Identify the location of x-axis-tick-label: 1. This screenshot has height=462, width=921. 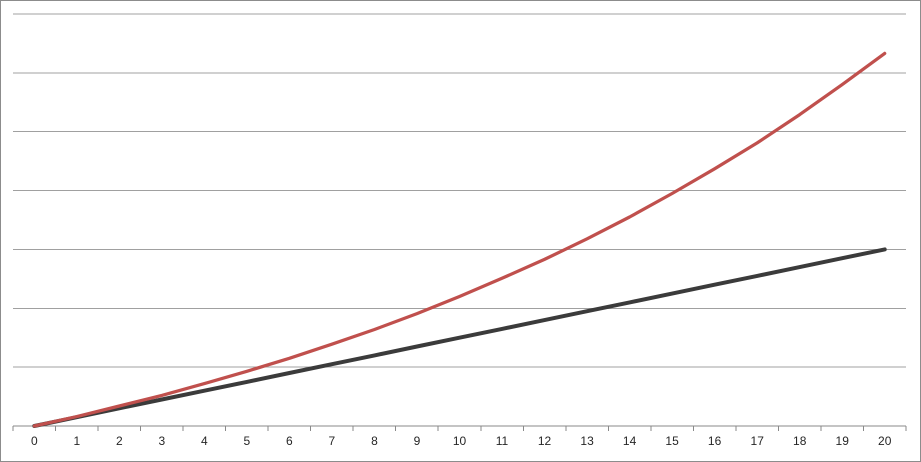
(76, 441).